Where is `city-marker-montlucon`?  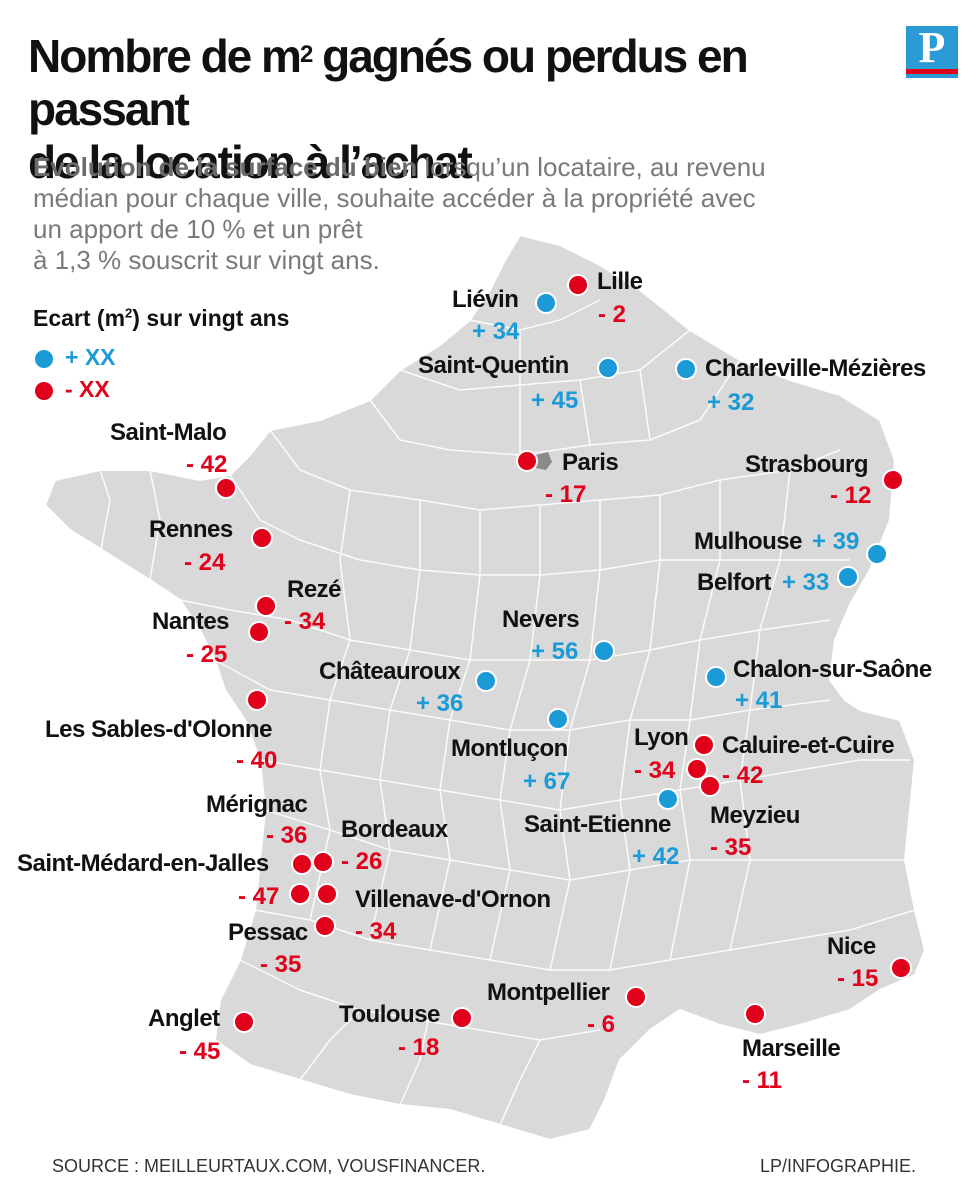 city-marker-montlucon is located at coordinates (558, 719).